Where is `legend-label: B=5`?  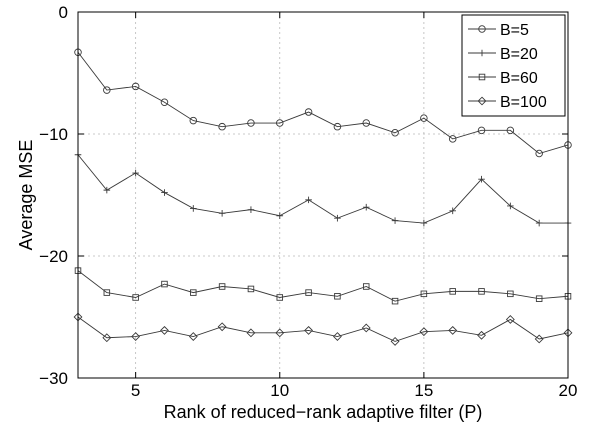
legend-label: B=5 is located at coordinates (514, 30).